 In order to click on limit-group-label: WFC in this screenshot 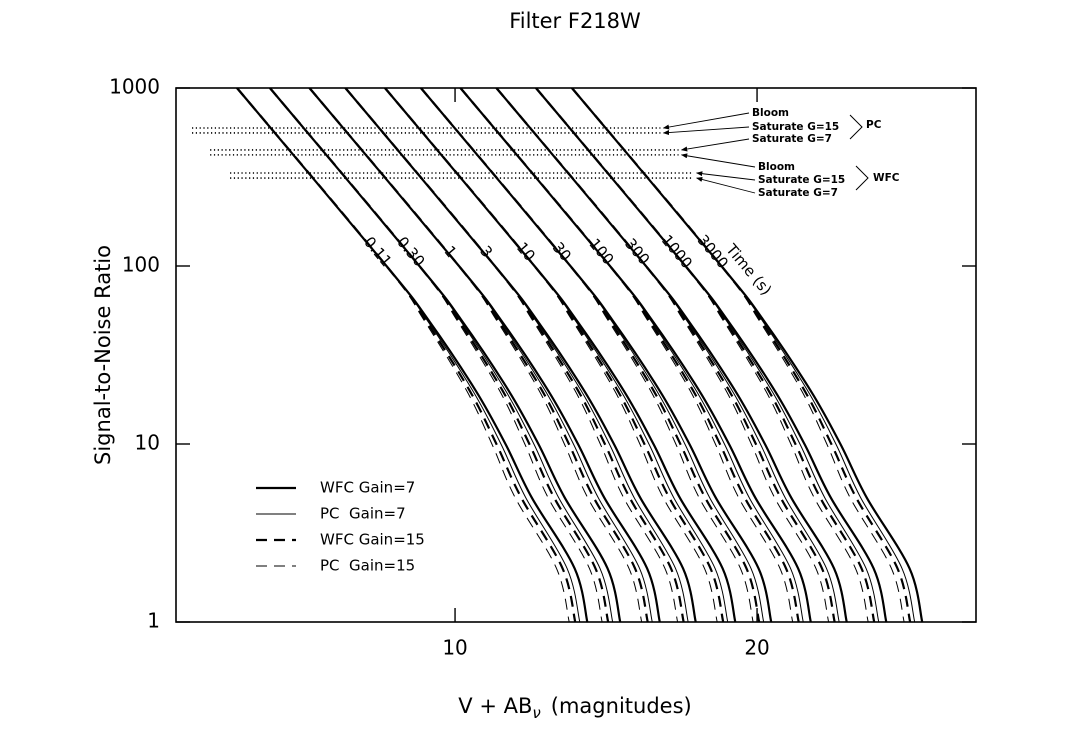, I will do `click(886, 178)`.